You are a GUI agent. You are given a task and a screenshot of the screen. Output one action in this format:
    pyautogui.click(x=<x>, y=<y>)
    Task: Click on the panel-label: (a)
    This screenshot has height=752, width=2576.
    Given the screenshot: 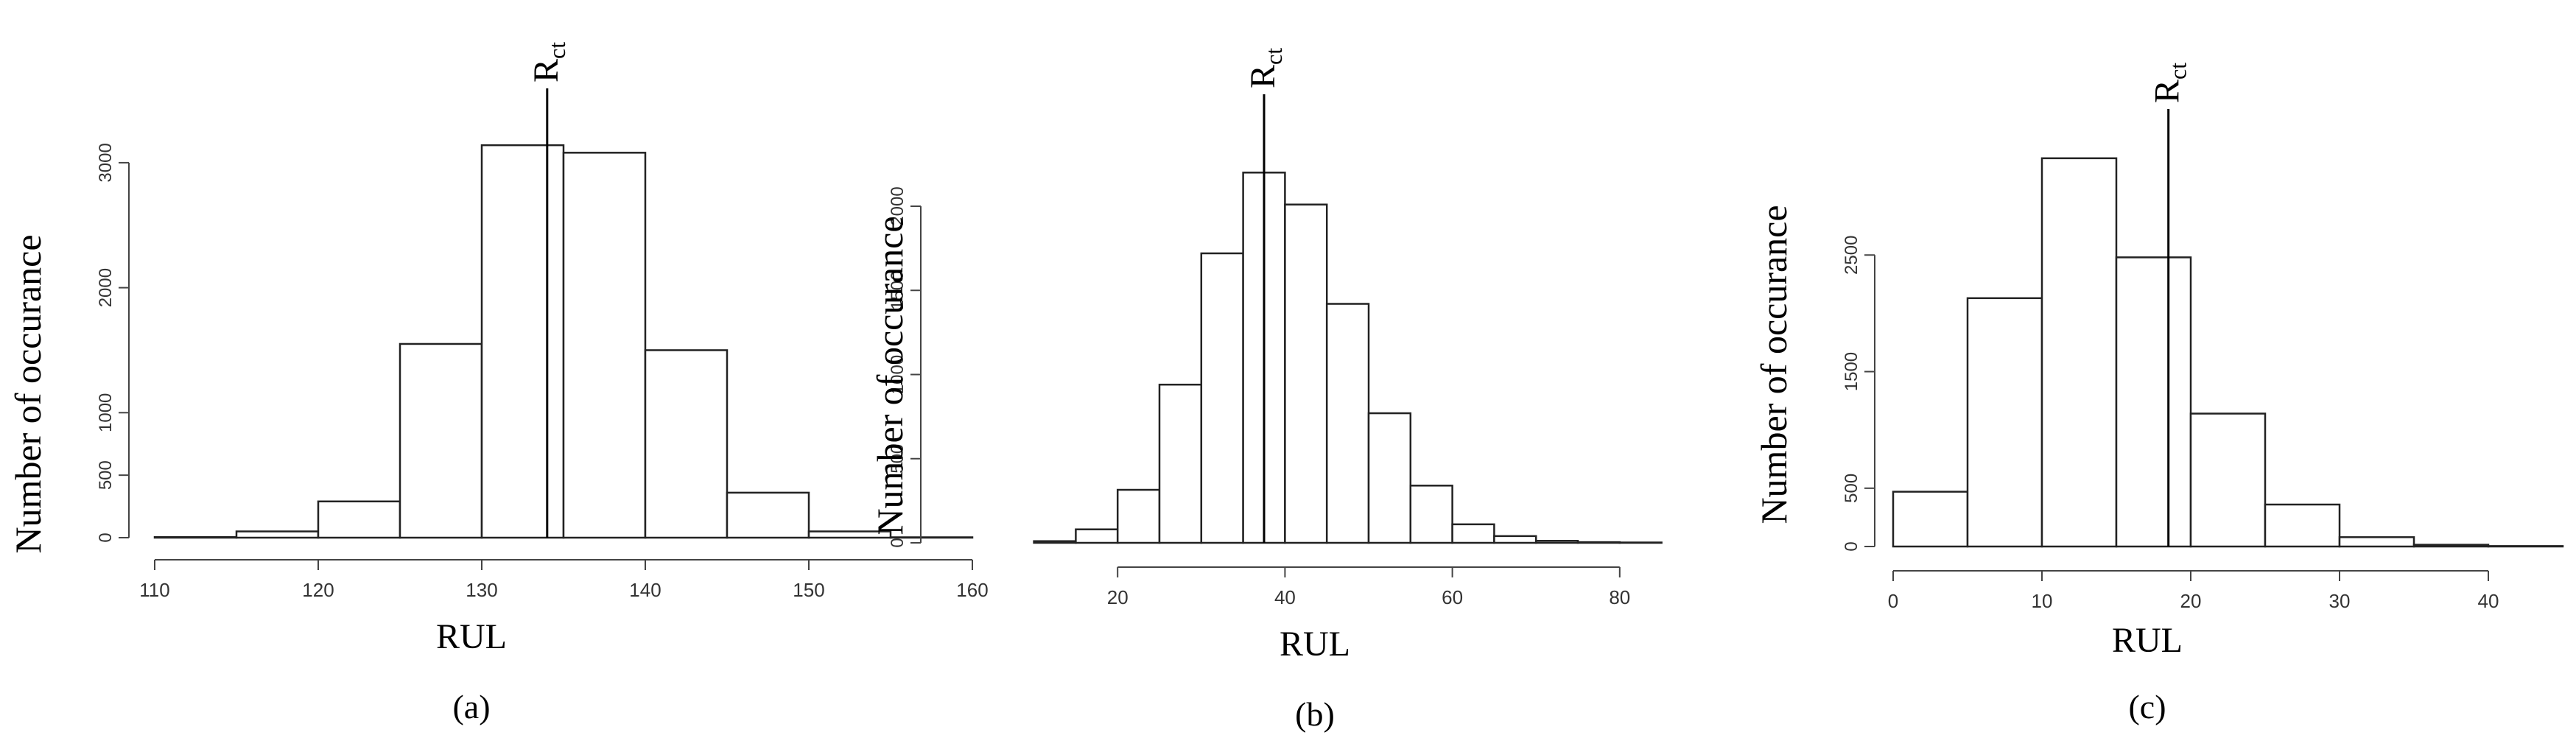 What is the action you would take?
    pyautogui.click(x=471, y=707)
    